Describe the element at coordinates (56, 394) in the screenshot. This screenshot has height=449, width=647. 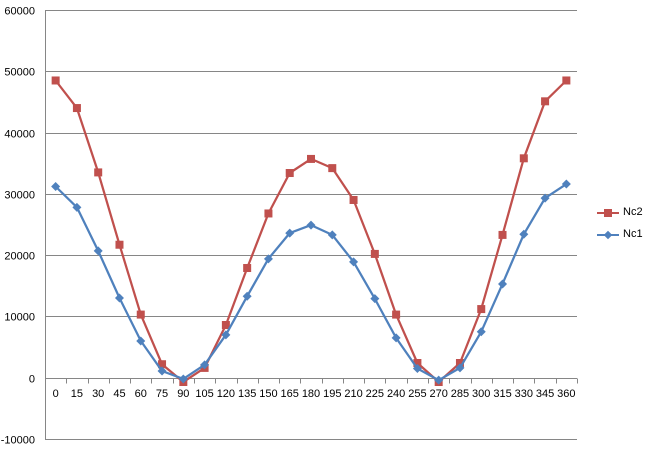
I see `x-tick-label: 0` at that location.